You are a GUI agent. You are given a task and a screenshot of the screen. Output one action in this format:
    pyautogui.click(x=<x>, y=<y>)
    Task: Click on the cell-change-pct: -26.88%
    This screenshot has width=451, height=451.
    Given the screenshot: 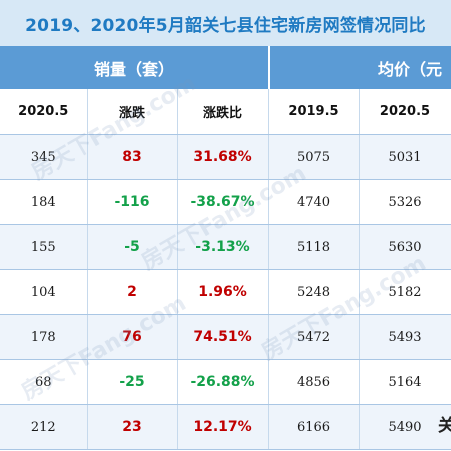 What is the action you would take?
    pyautogui.click(x=223, y=382)
    